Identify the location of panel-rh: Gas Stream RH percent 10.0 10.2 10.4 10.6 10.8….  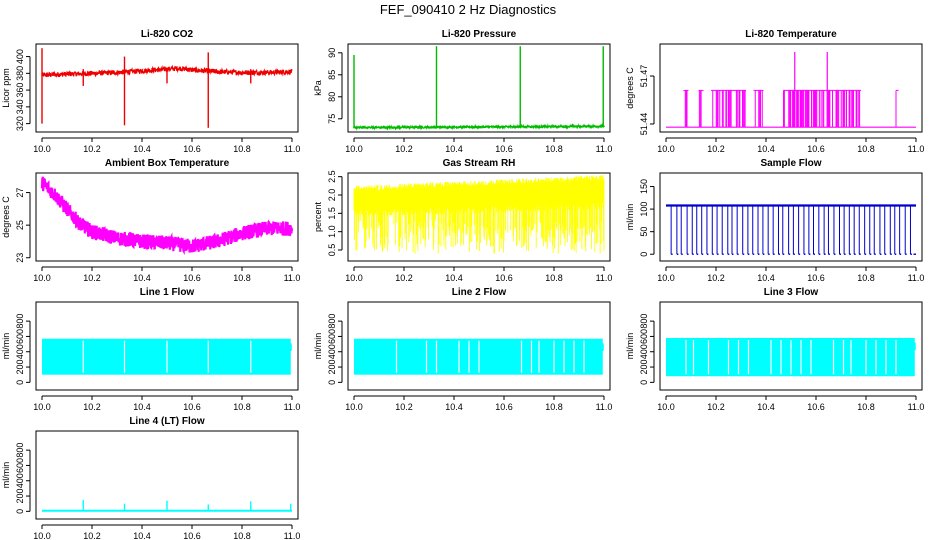
(462, 220).